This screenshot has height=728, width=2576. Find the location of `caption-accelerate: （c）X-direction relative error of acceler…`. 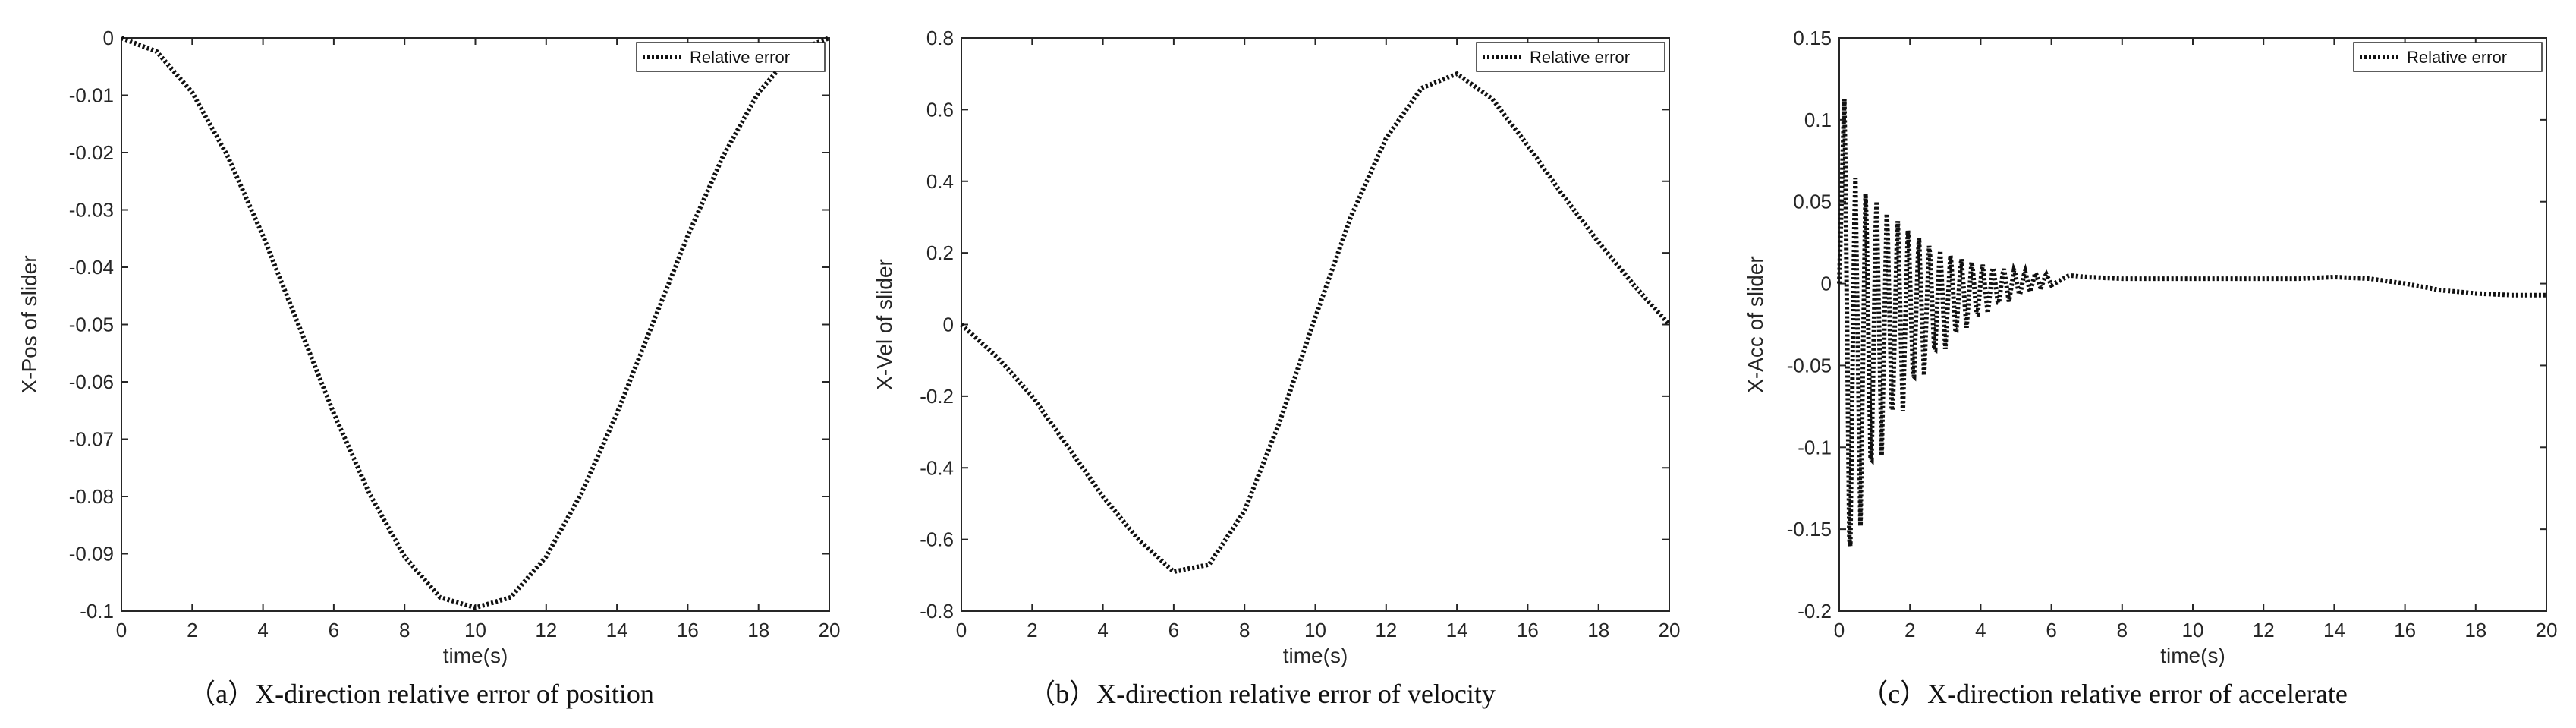

caption-accelerate: （c）X-direction relative error of acceler… is located at coordinates (2104, 694).